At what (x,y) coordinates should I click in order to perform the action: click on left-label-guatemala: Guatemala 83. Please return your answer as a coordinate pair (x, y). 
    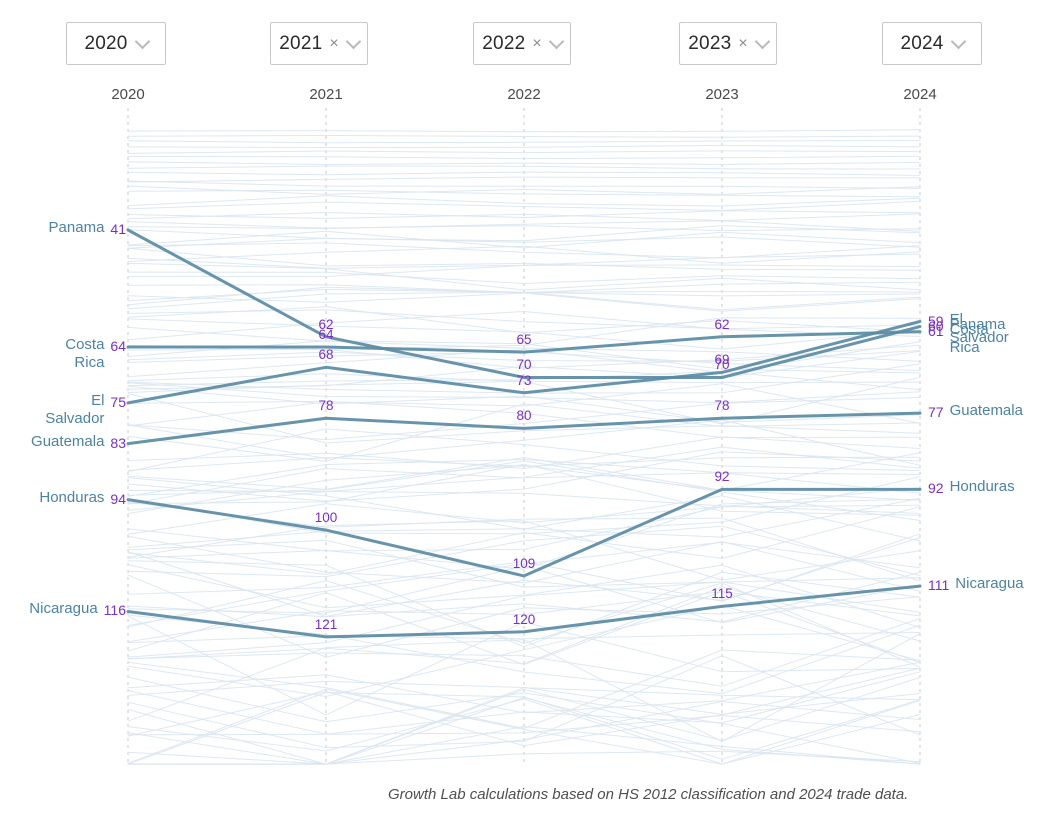
    Looking at the image, I should click on (78, 442).